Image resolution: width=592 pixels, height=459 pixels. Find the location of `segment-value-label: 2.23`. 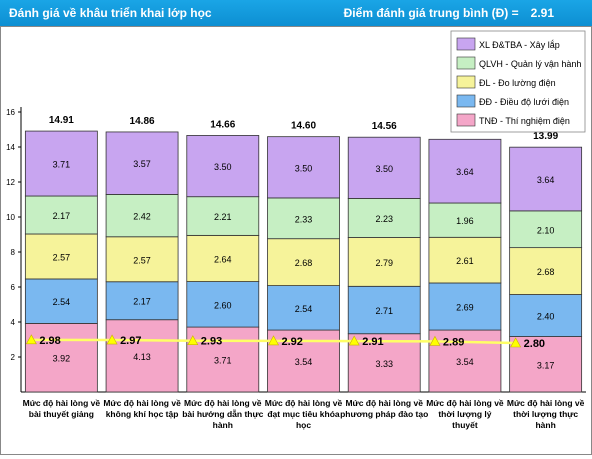

segment-value-label: 2.23 is located at coordinates (384, 219).